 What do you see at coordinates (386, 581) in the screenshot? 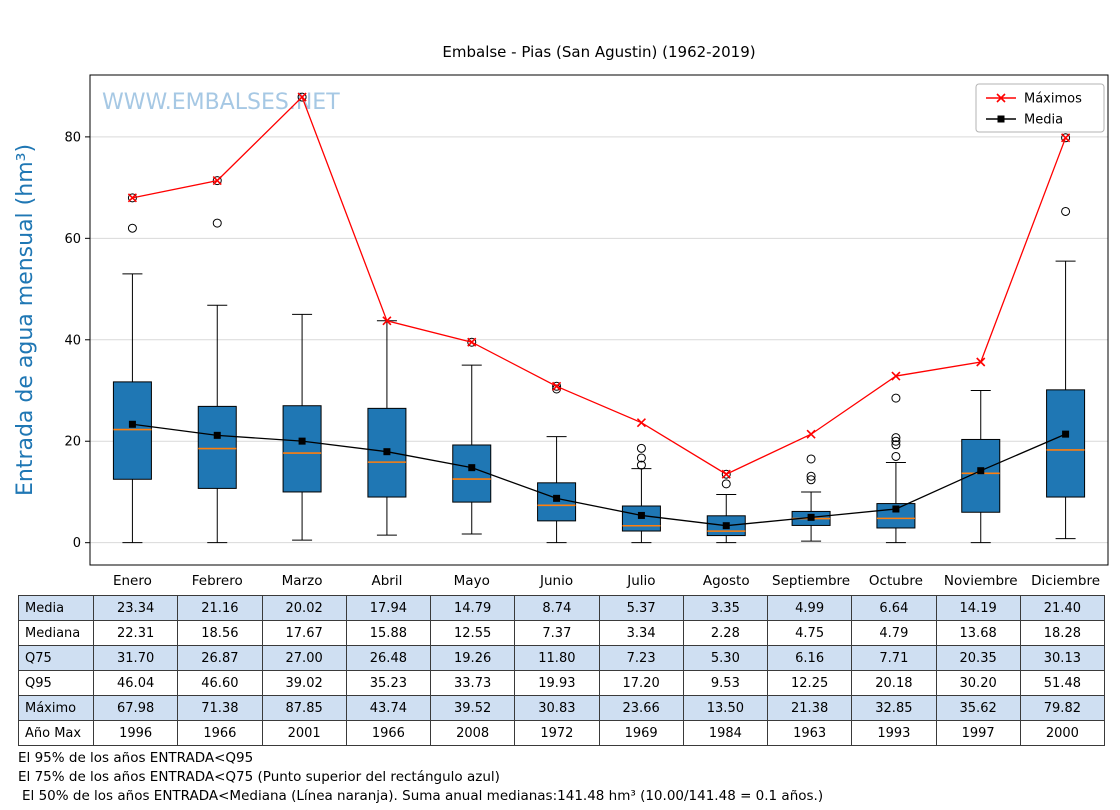
I see `x-tick-label: Abril` at bounding box center [386, 581].